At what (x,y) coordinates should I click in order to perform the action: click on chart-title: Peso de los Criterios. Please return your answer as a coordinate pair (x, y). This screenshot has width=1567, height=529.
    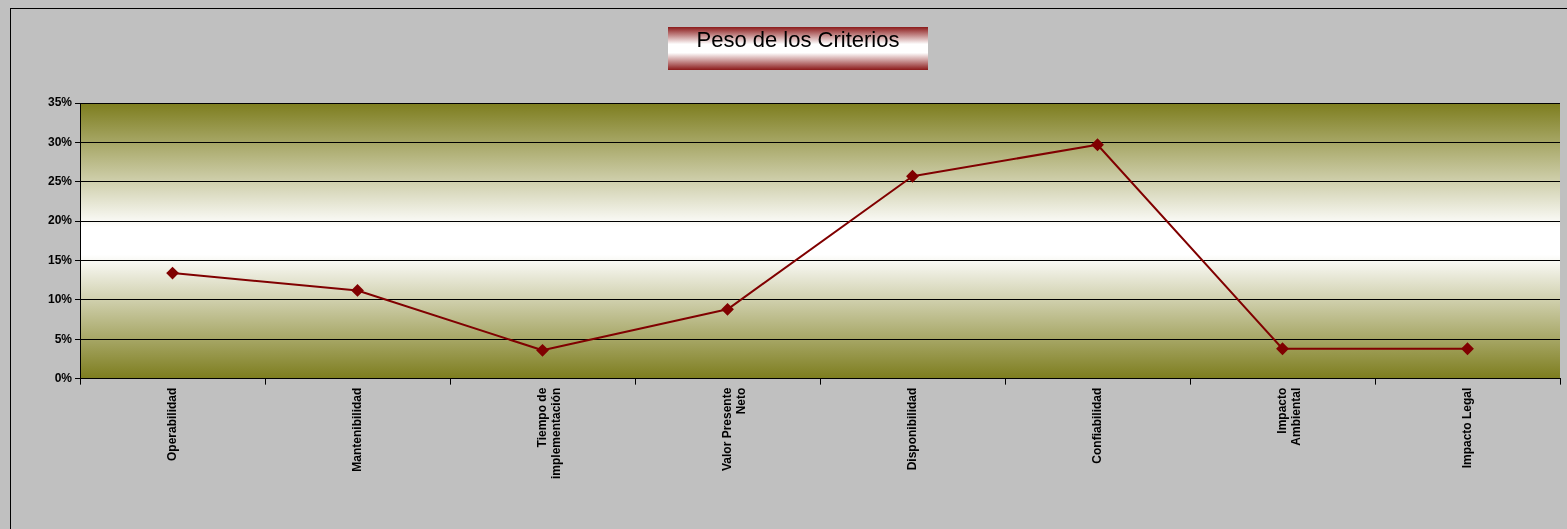
    Looking at the image, I should click on (798, 48).